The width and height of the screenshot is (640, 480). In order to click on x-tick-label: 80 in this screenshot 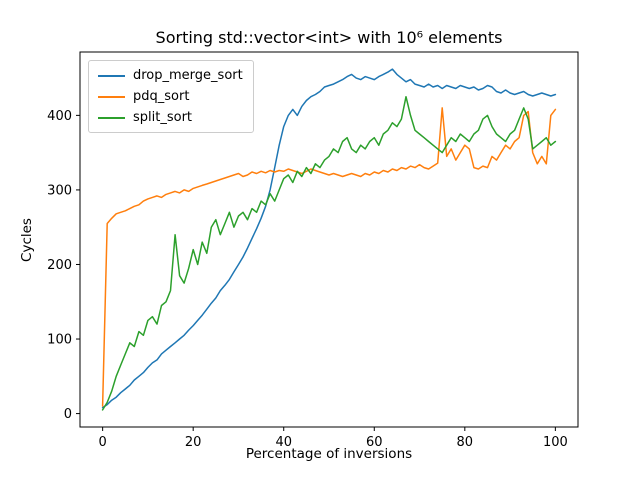, I will do `click(465, 442)`.